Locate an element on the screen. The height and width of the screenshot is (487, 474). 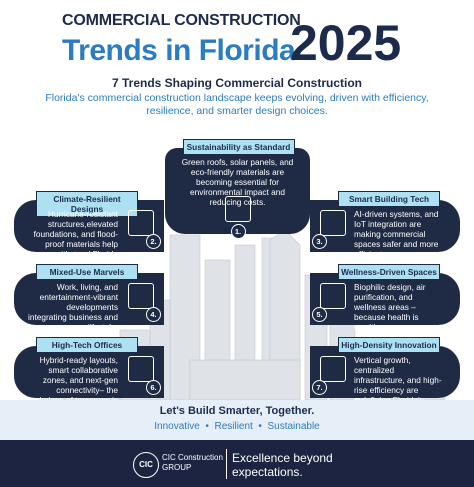
brand-group: GROUP is located at coordinates (177, 467).